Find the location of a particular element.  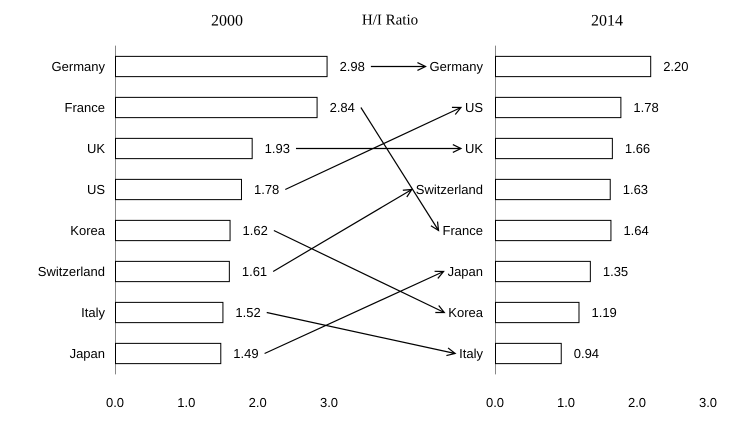

data-label: 2.20 is located at coordinates (676, 66).